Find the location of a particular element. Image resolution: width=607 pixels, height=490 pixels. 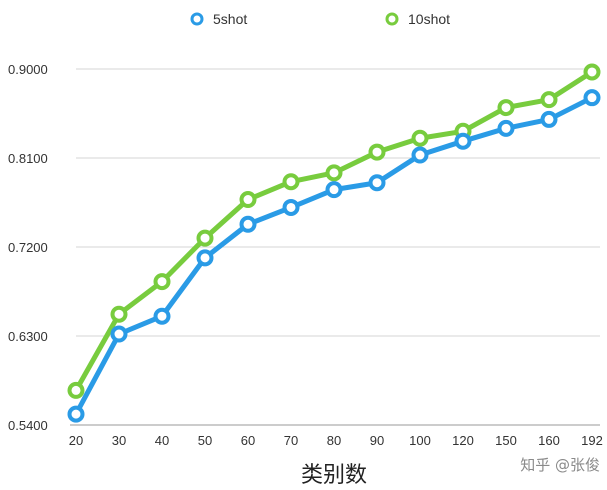

y-tick-label: 0.7200 is located at coordinates (28, 247).